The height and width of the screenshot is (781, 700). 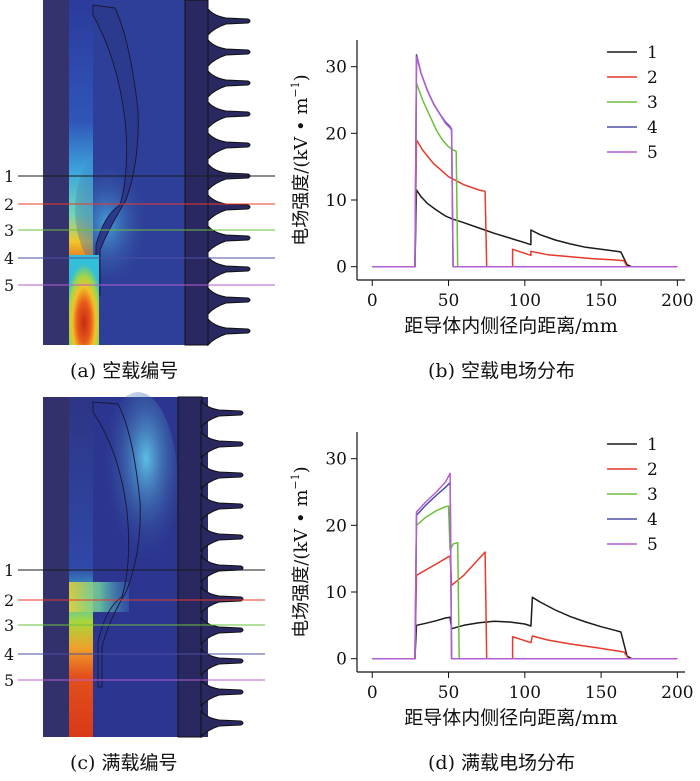 What do you see at coordinates (502, 371) in the screenshot?
I see `caption-b: (b) 空载电场分布` at bounding box center [502, 371].